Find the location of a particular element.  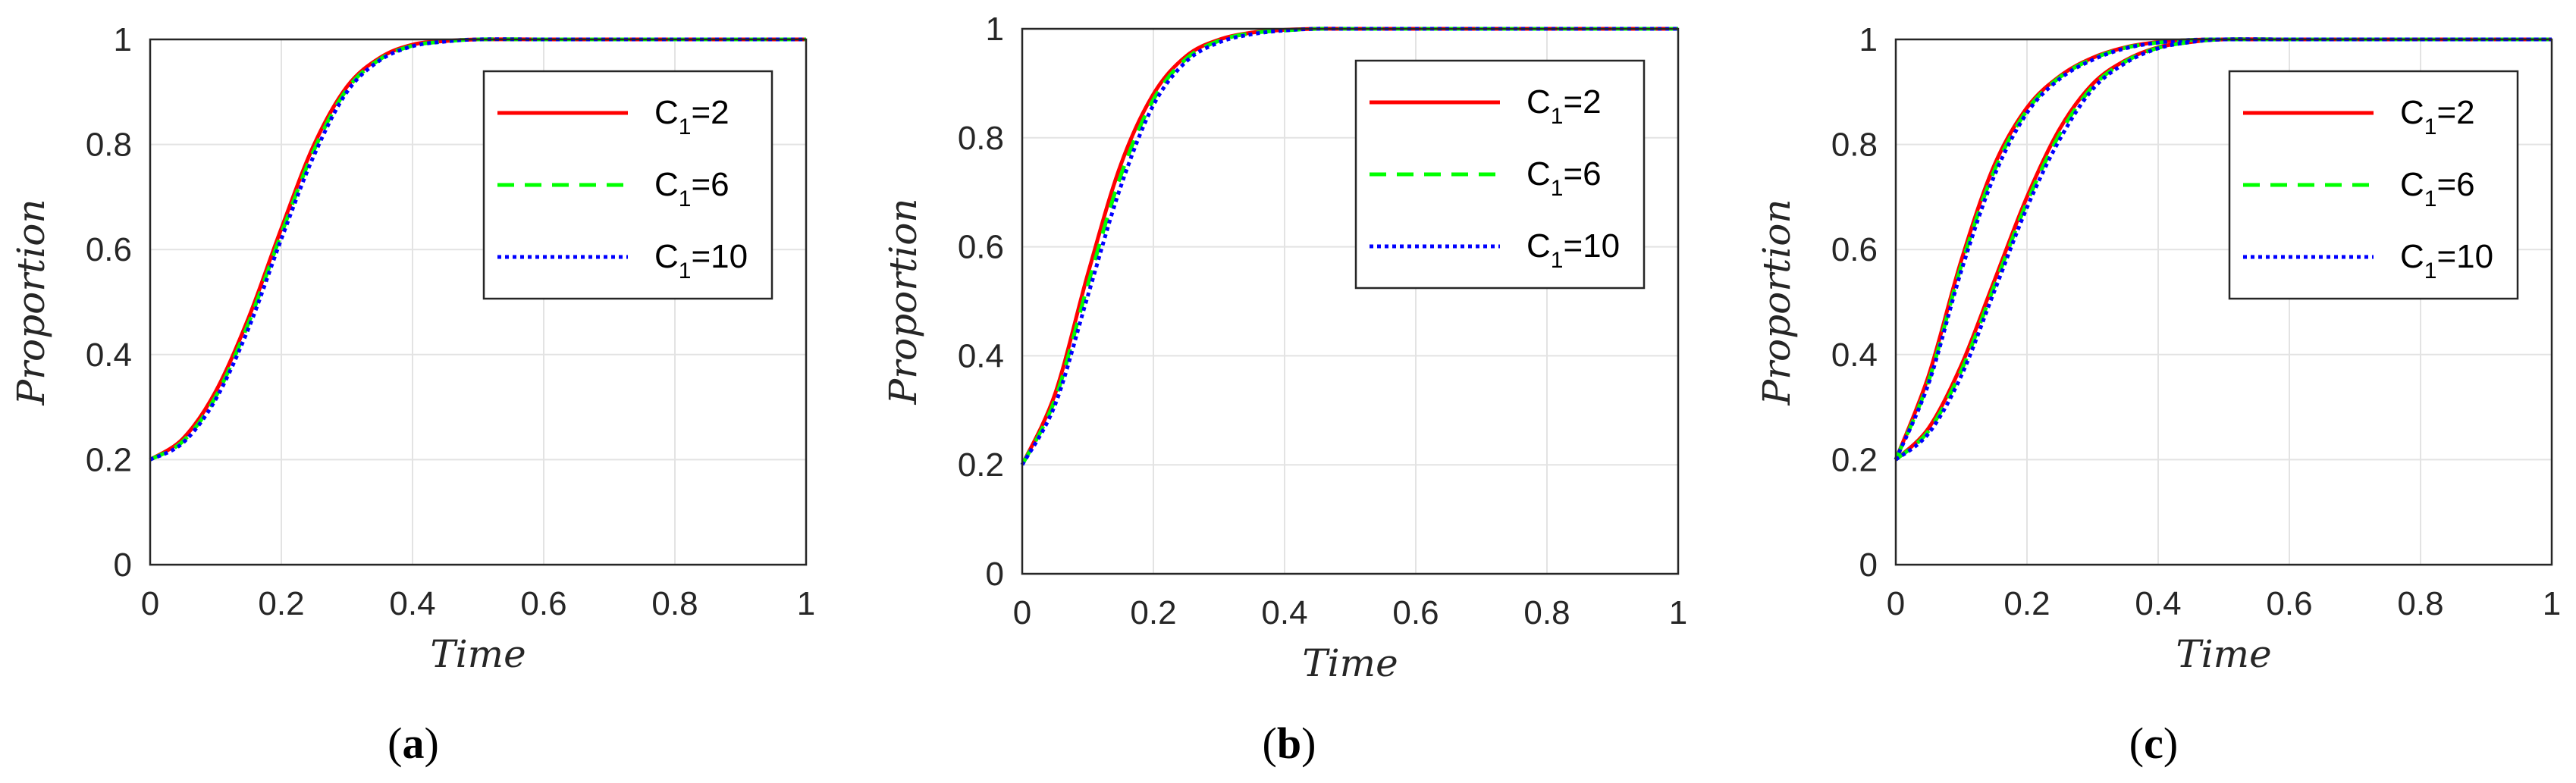

subfigure-label: (c) is located at coordinates (2153, 743).